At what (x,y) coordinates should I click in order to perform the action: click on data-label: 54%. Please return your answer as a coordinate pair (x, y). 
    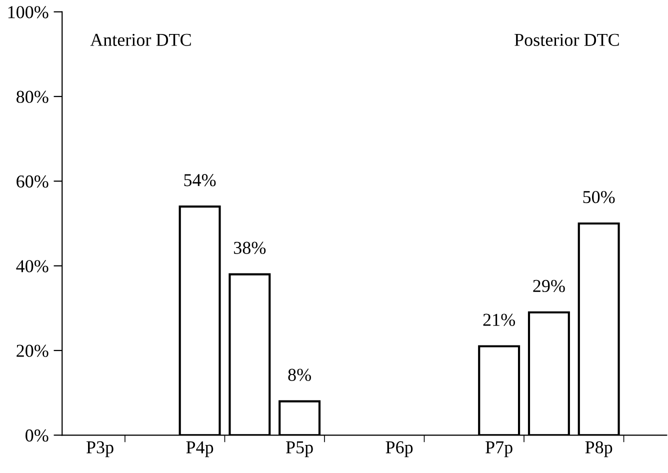
    Looking at the image, I should click on (200, 180).